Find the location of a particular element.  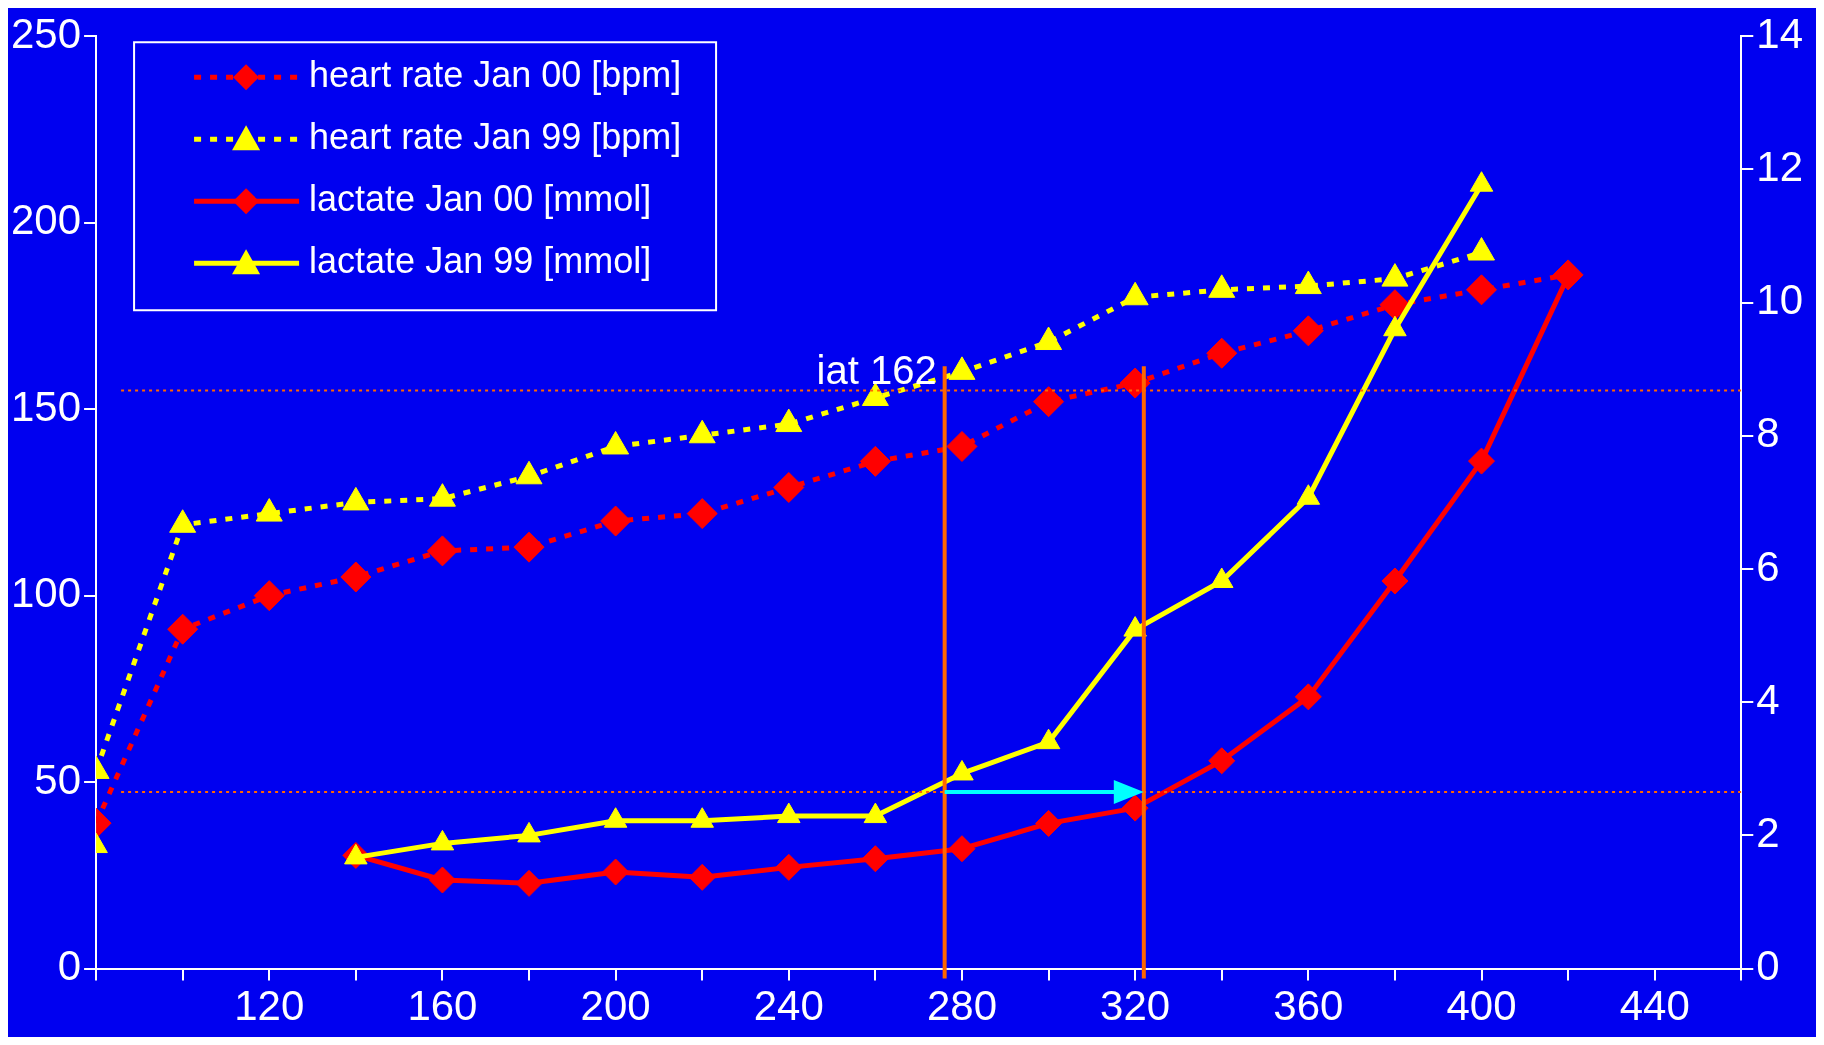

legend-label: lactate Jan 99 [mmol] is located at coordinates (480, 261).